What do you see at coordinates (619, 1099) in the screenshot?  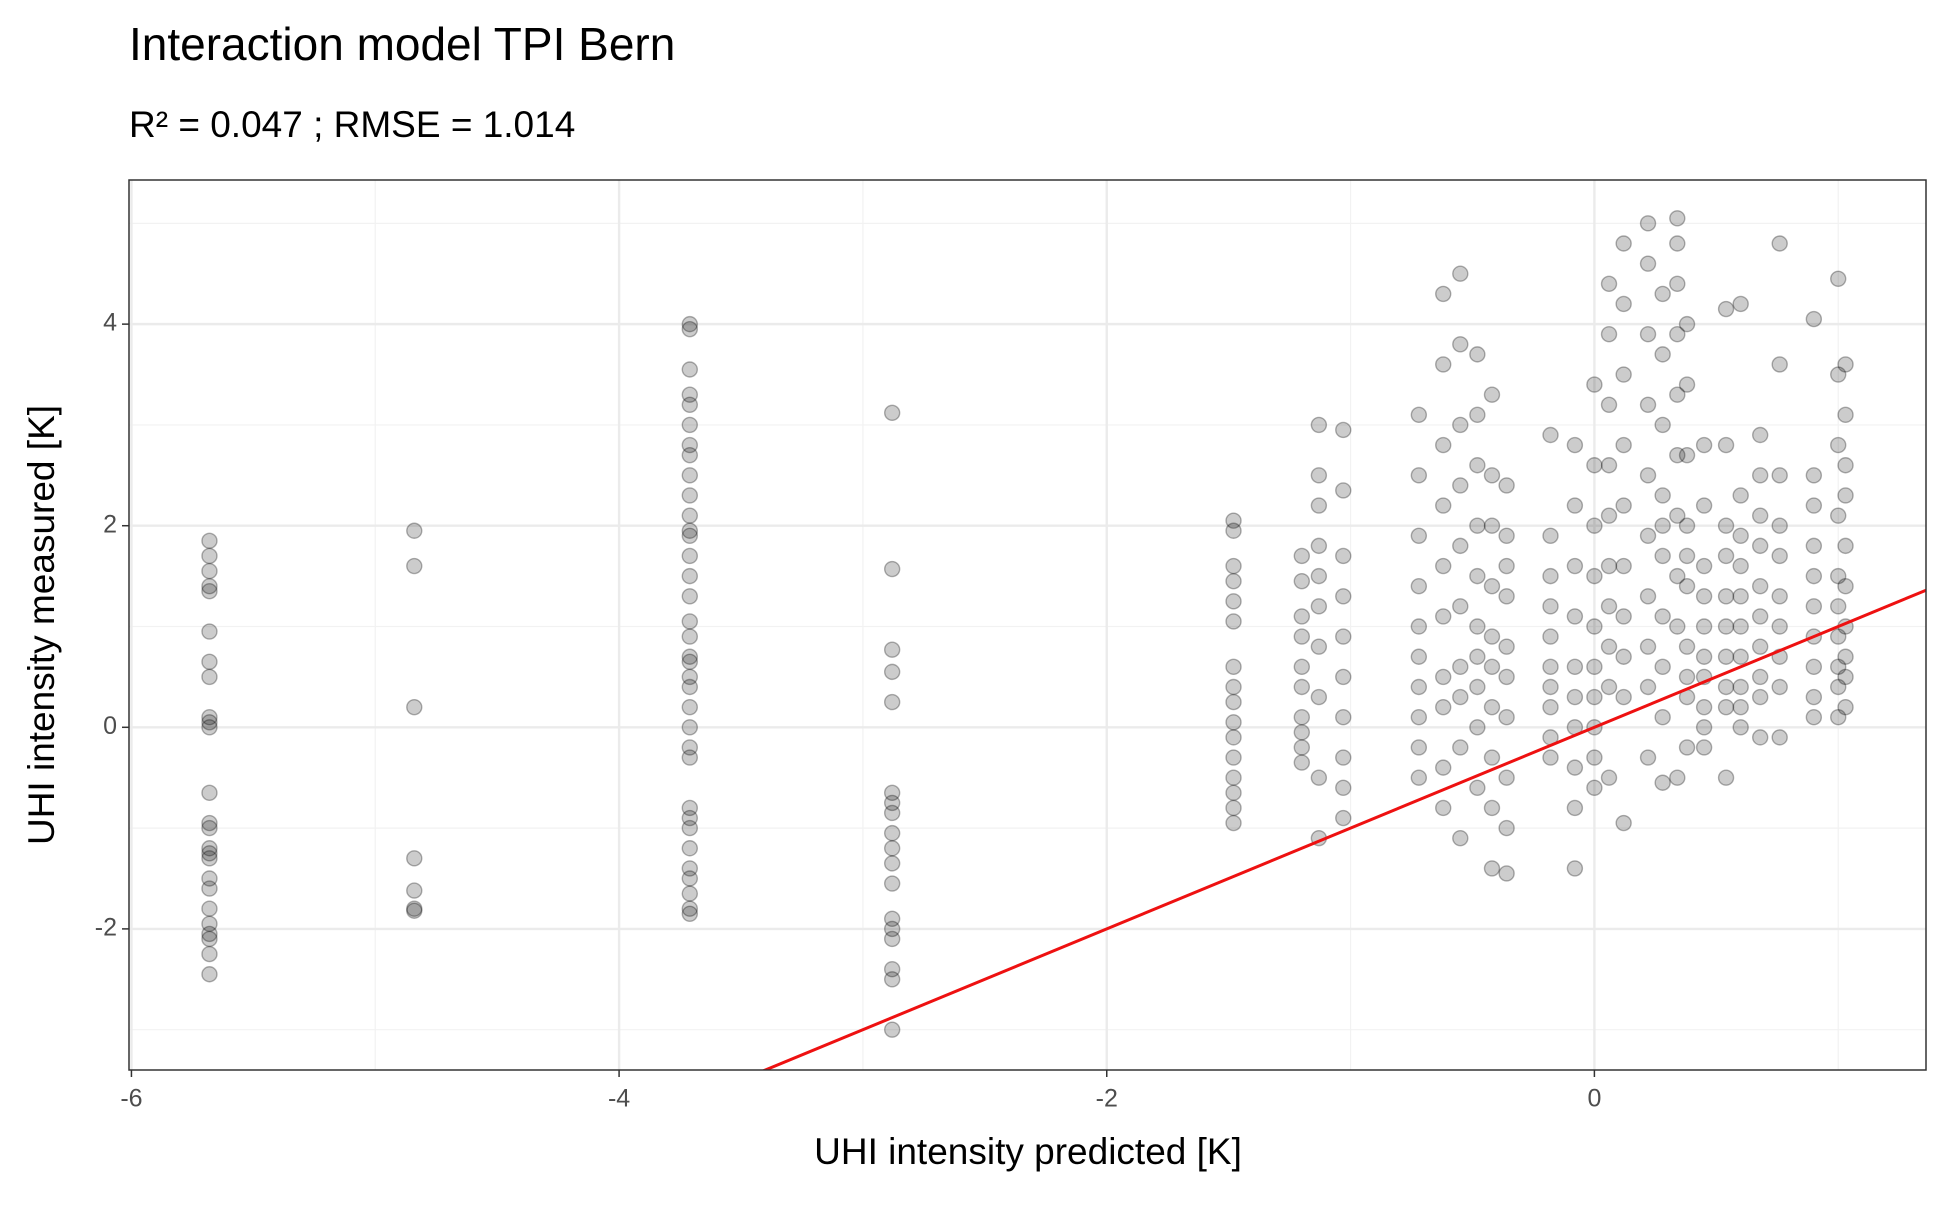 I see `x-tick-label: -4` at bounding box center [619, 1099].